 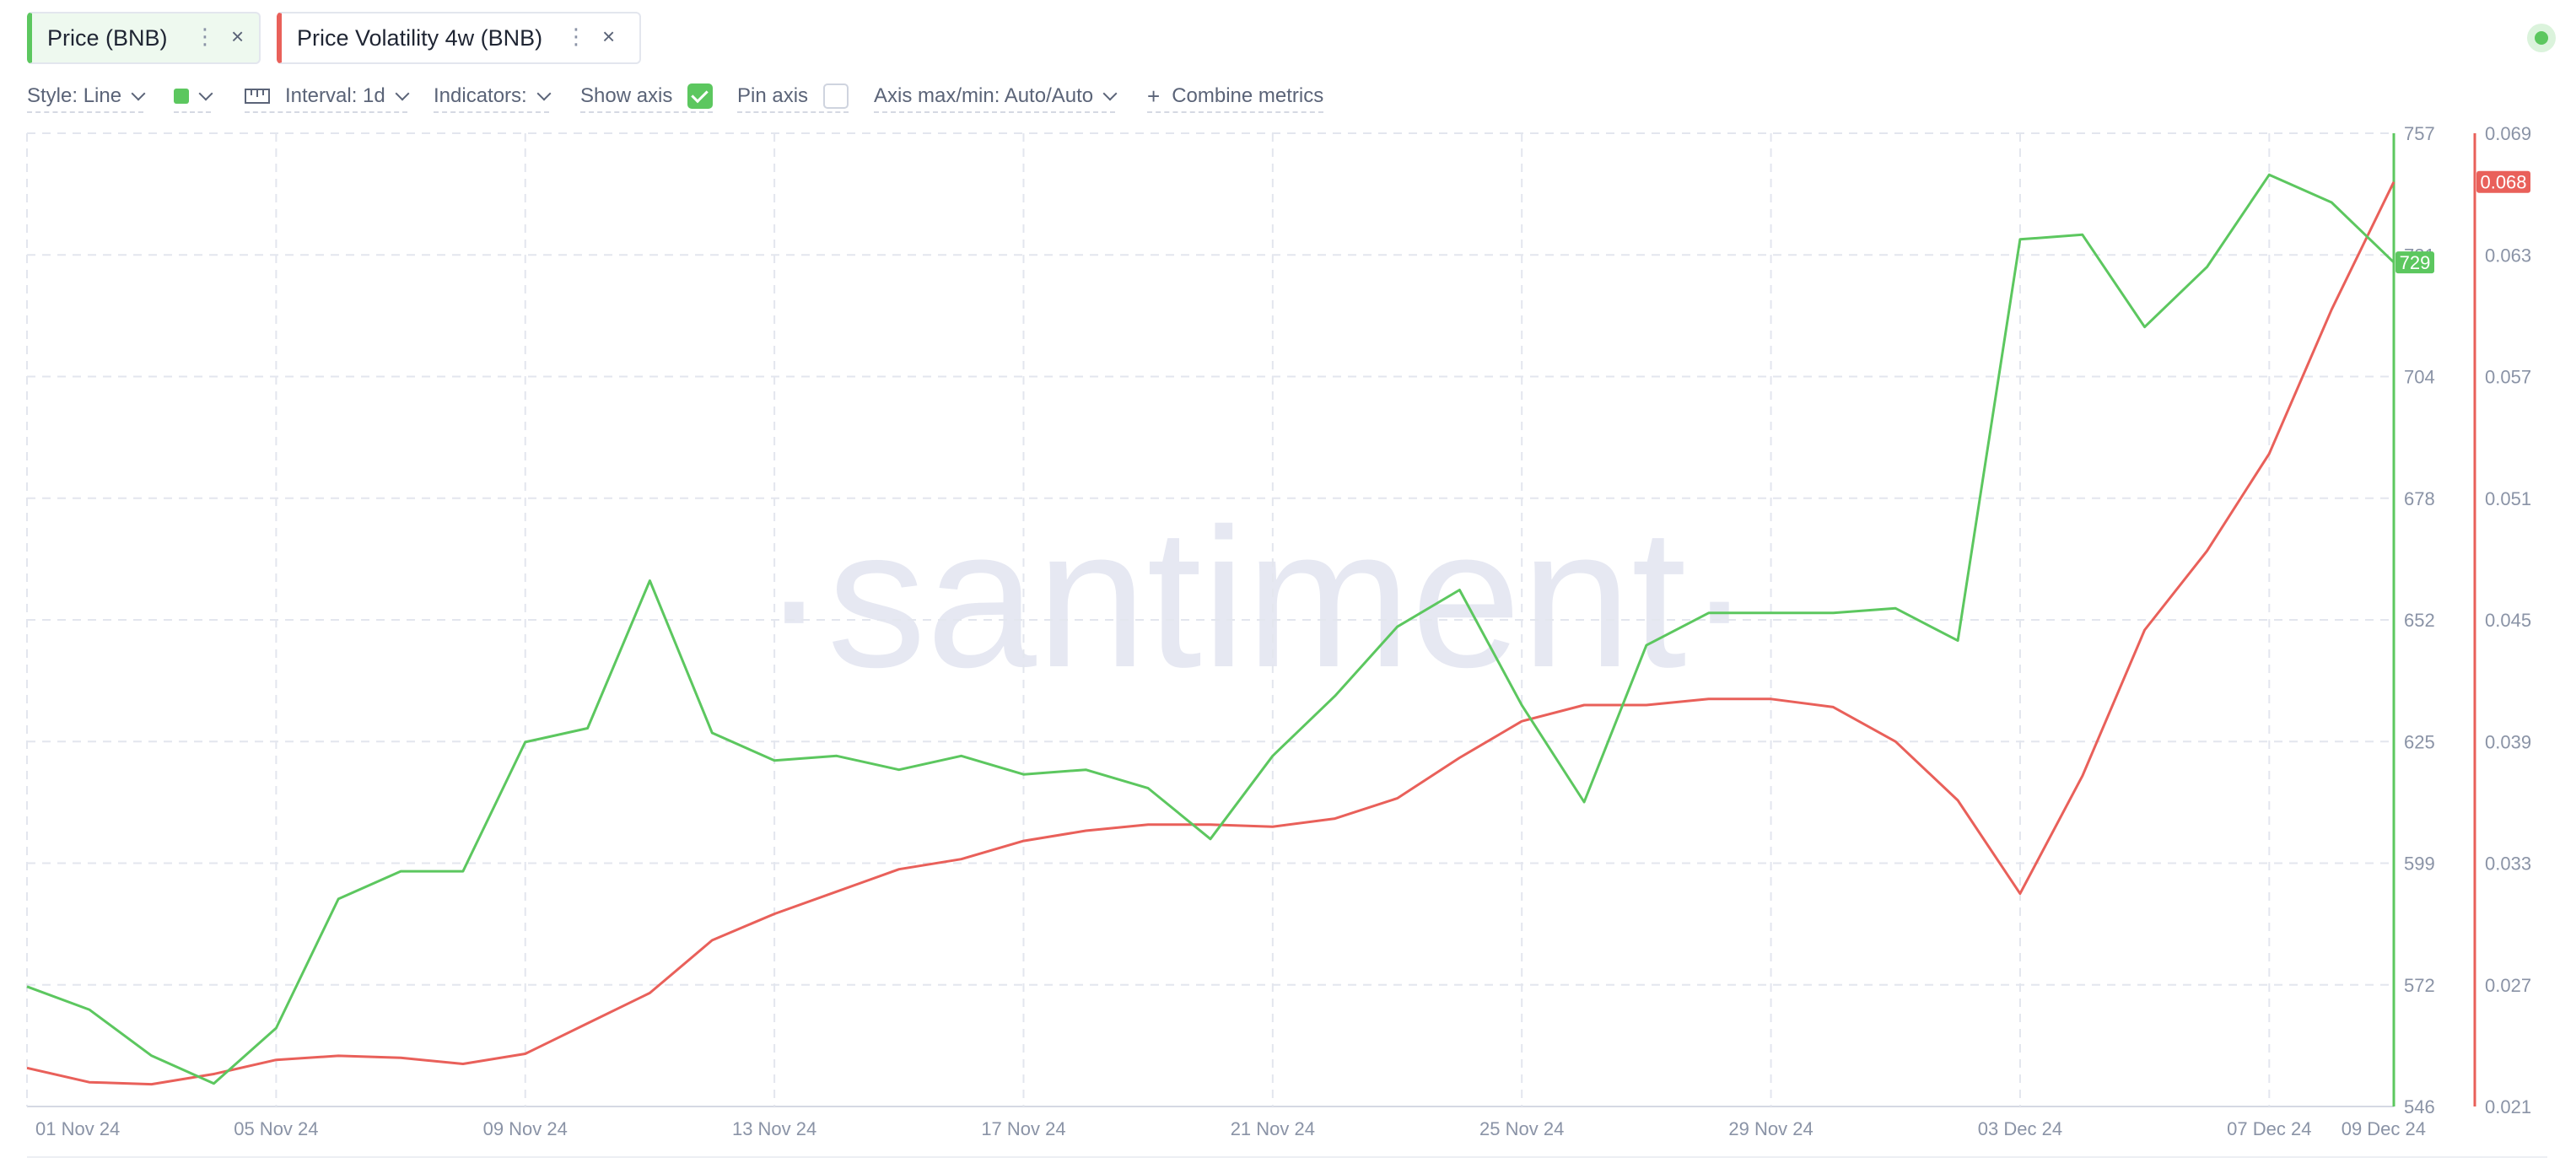 What do you see at coordinates (181, 97) in the screenshot?
I see `color-swatch` at bounding box center [181, 97].